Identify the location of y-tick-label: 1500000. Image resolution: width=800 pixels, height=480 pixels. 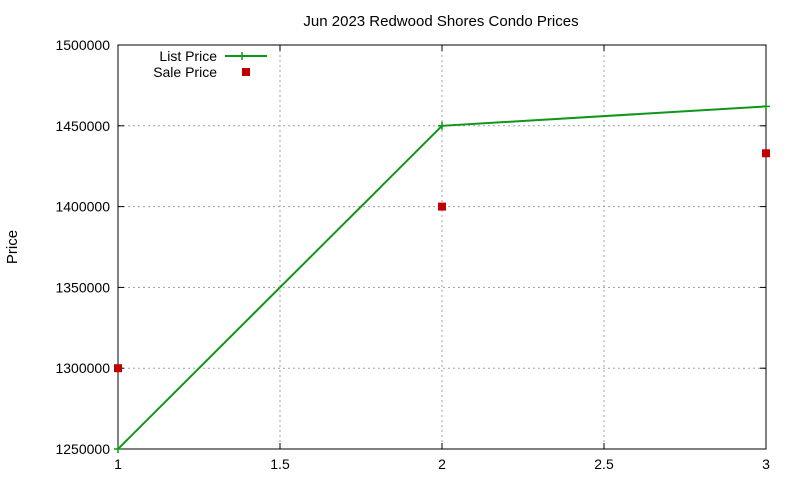
(82, 45).